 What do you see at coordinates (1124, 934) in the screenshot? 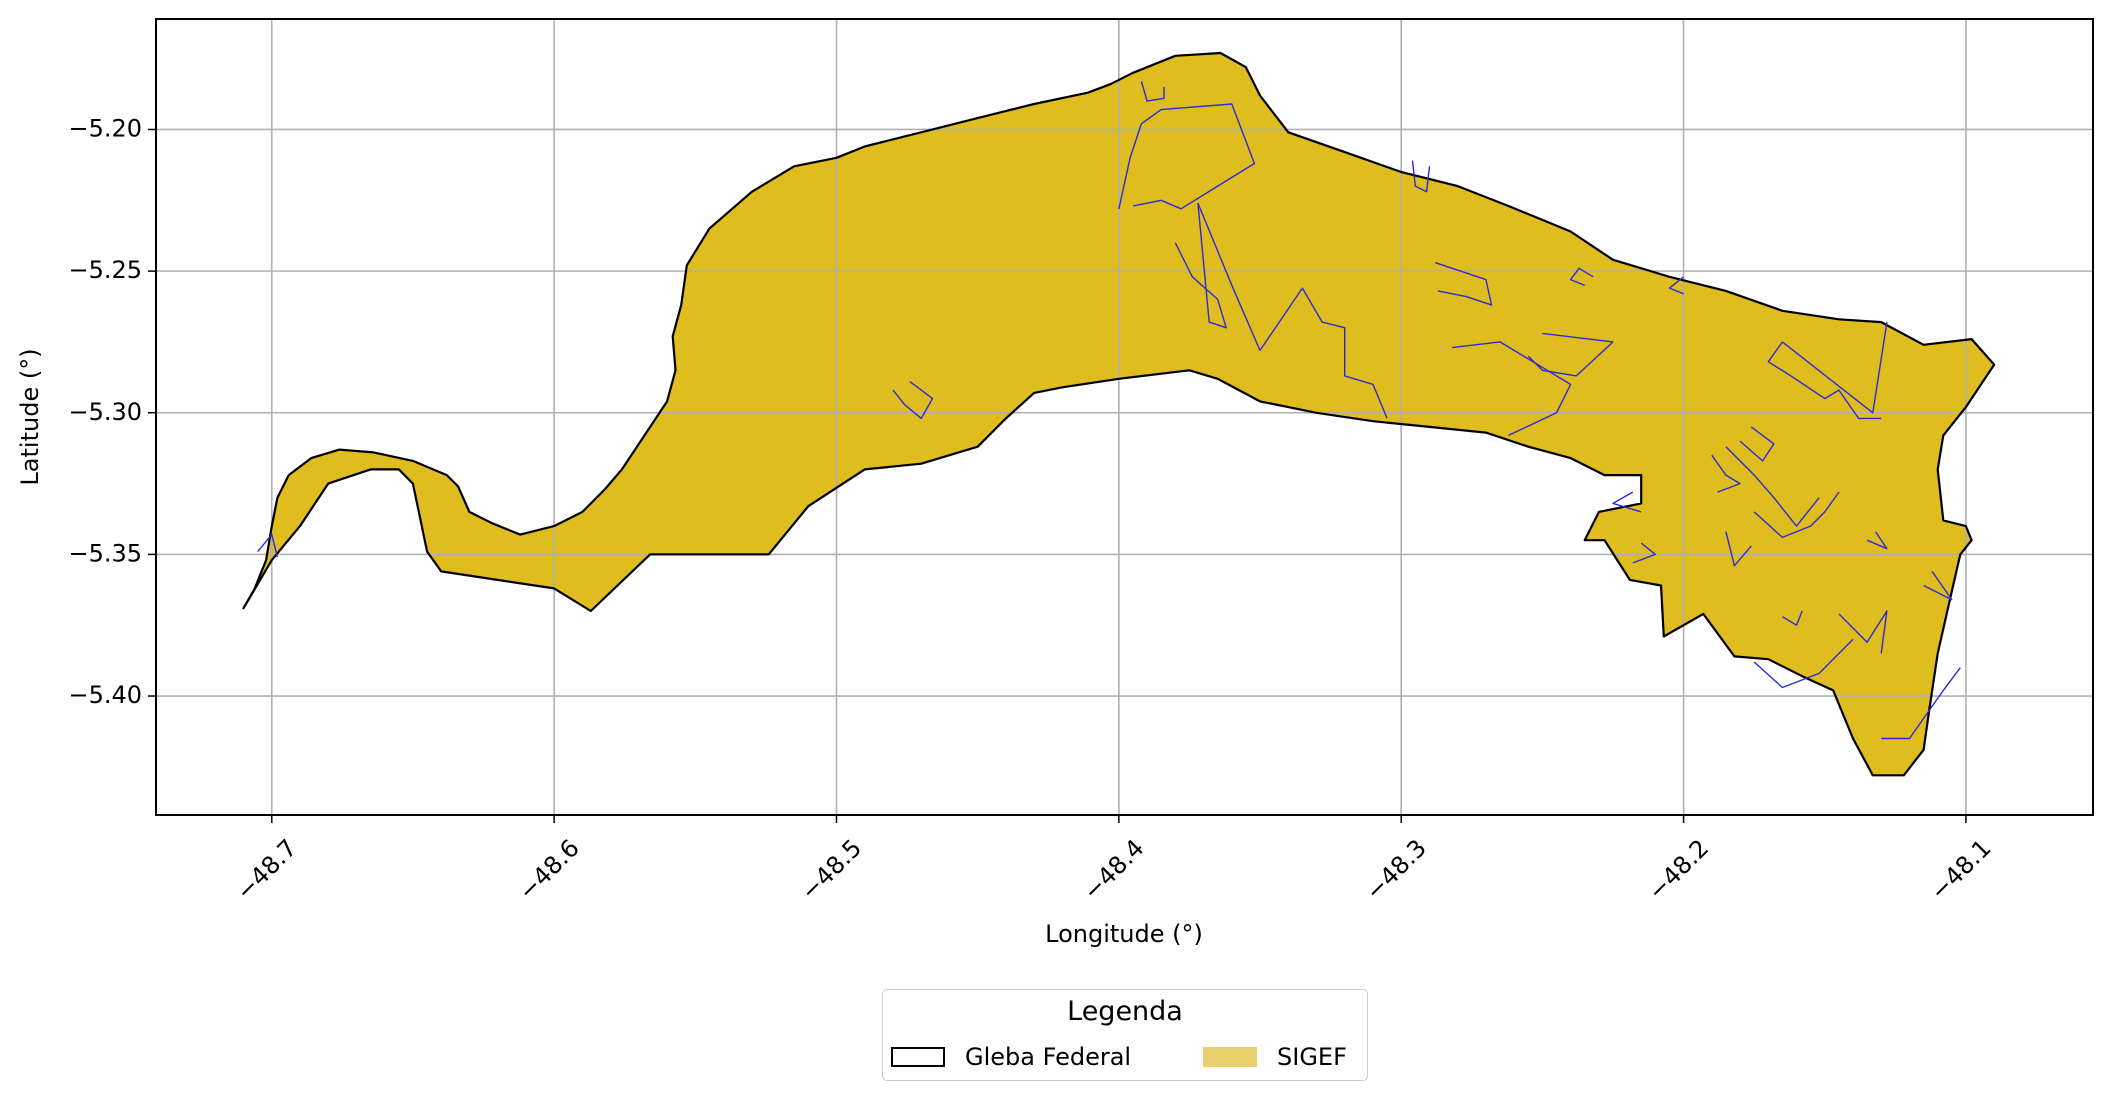
I see `x-axis-label: Longitude (°)` at bounding box center [1124, 934].